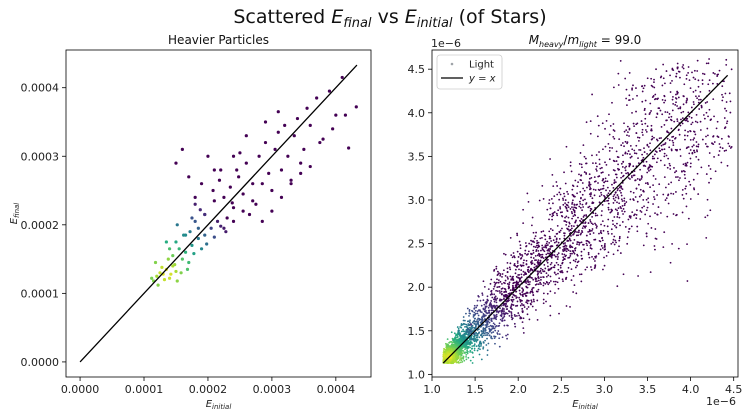 Image resolution: width=743 pixels, height=418 pixels. What do you see at coordinates (417, 287) in the screenshot?
I see `right-y-tick-label: 2.0` at bounding box center [417, 287].